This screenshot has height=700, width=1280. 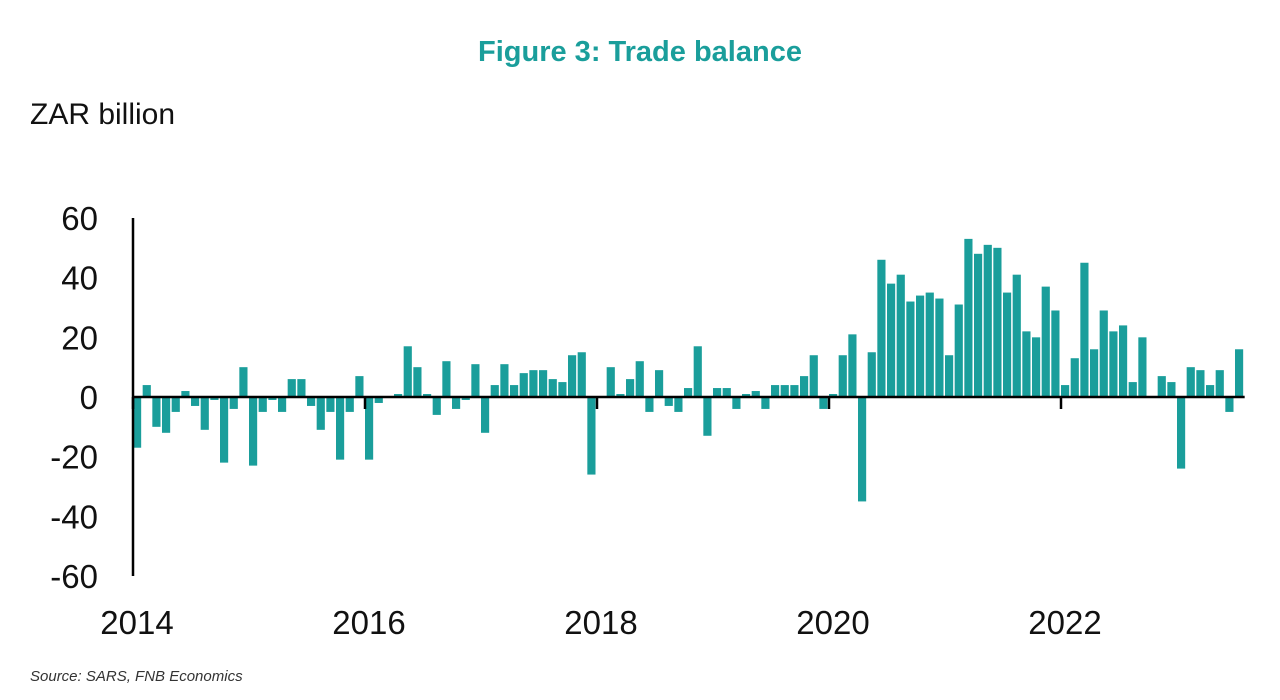 What do you see at coordinates (832, 622) in the screenshot?
I see `x-tick-label: 2020` at bounding box center [832, 622].